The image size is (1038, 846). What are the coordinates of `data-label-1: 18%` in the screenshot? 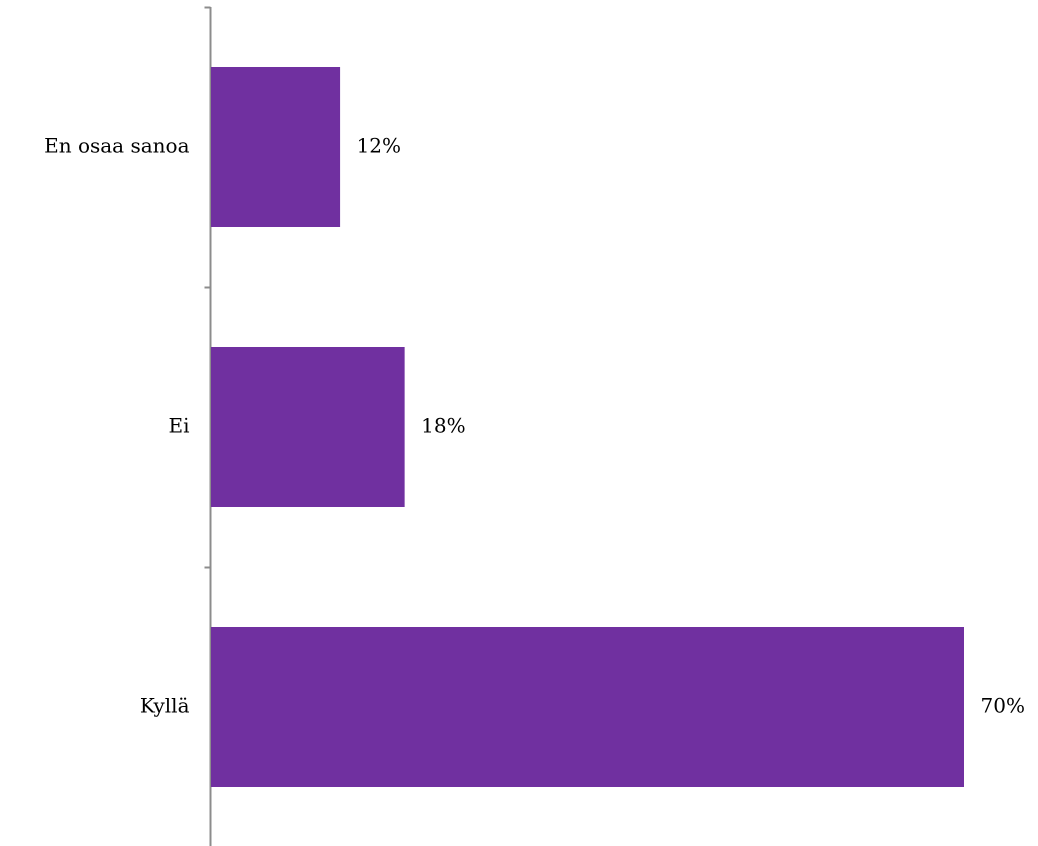 It's located at (443, 426).